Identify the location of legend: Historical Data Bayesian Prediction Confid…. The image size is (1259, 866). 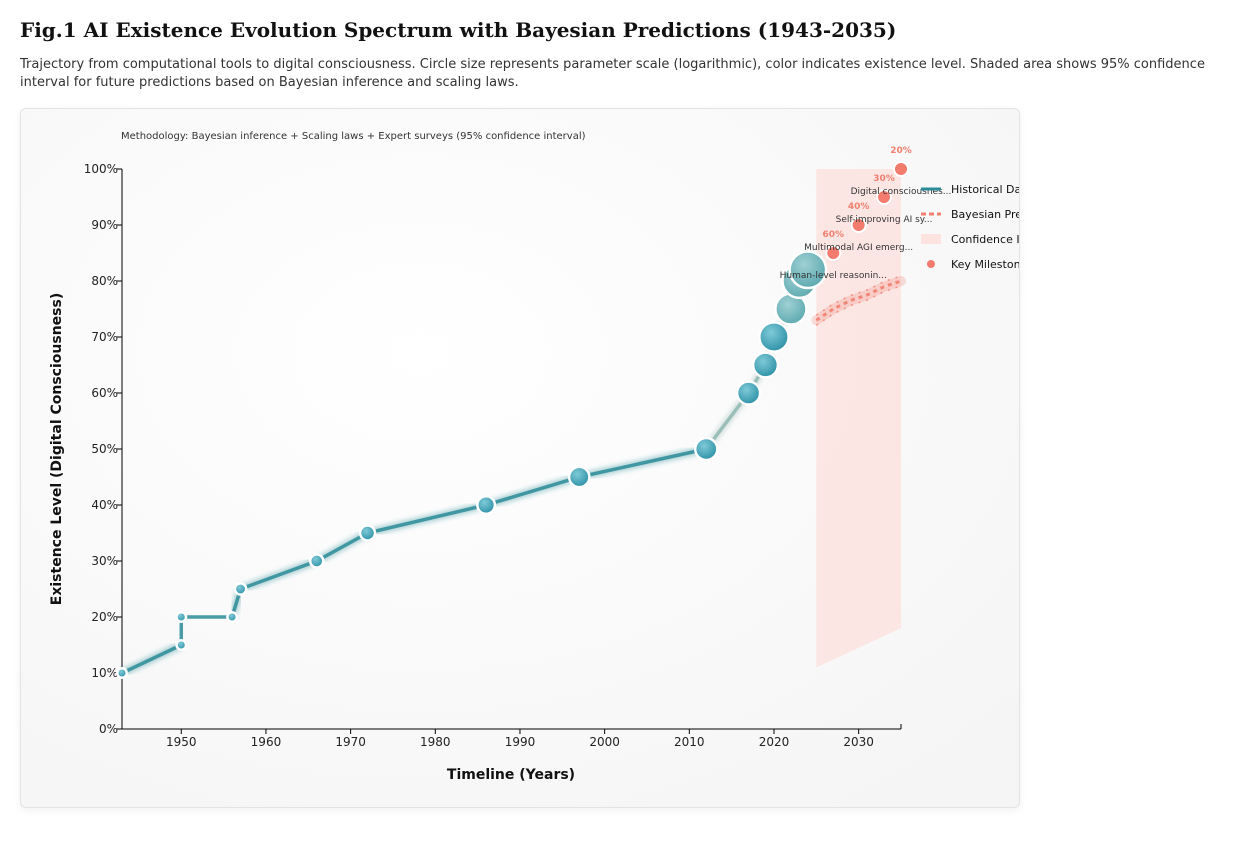
(970, 227).